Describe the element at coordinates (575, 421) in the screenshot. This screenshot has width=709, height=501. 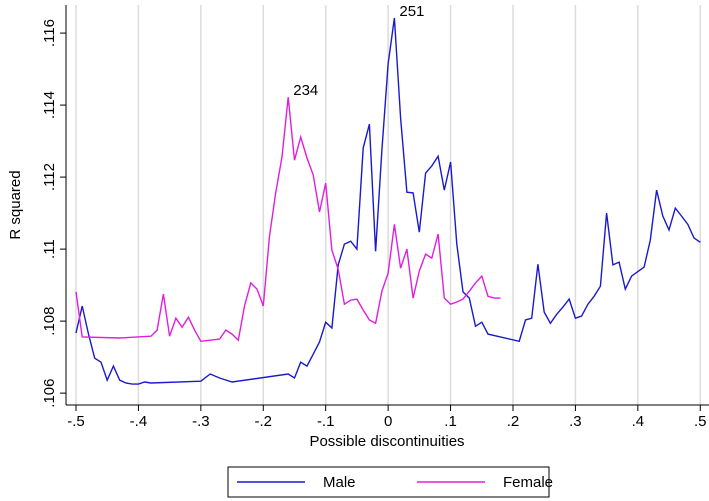
I see `x-tick-label: .3` at that location.